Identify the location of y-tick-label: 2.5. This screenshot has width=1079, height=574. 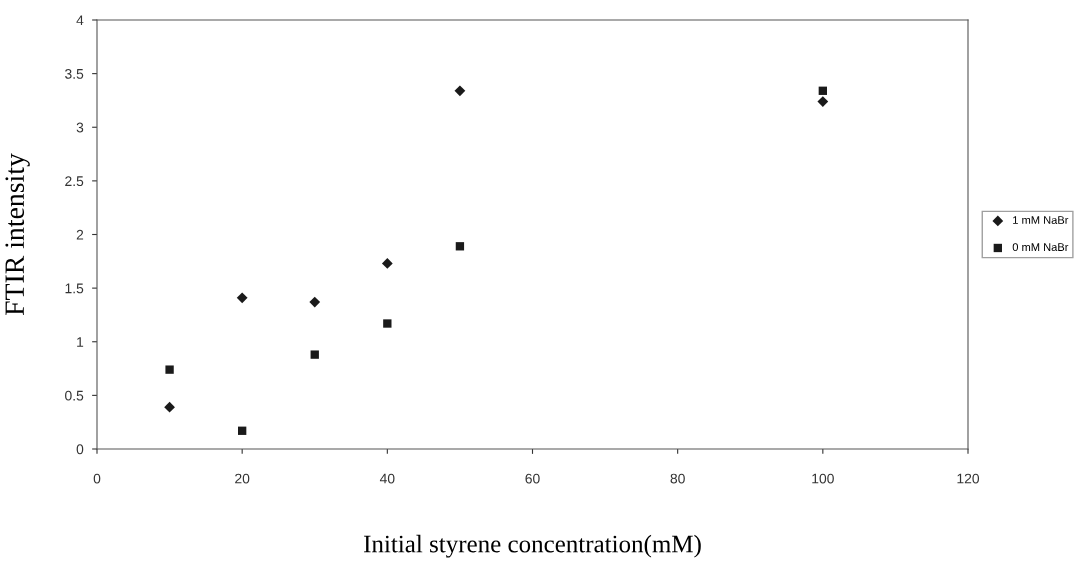
(74, 181).